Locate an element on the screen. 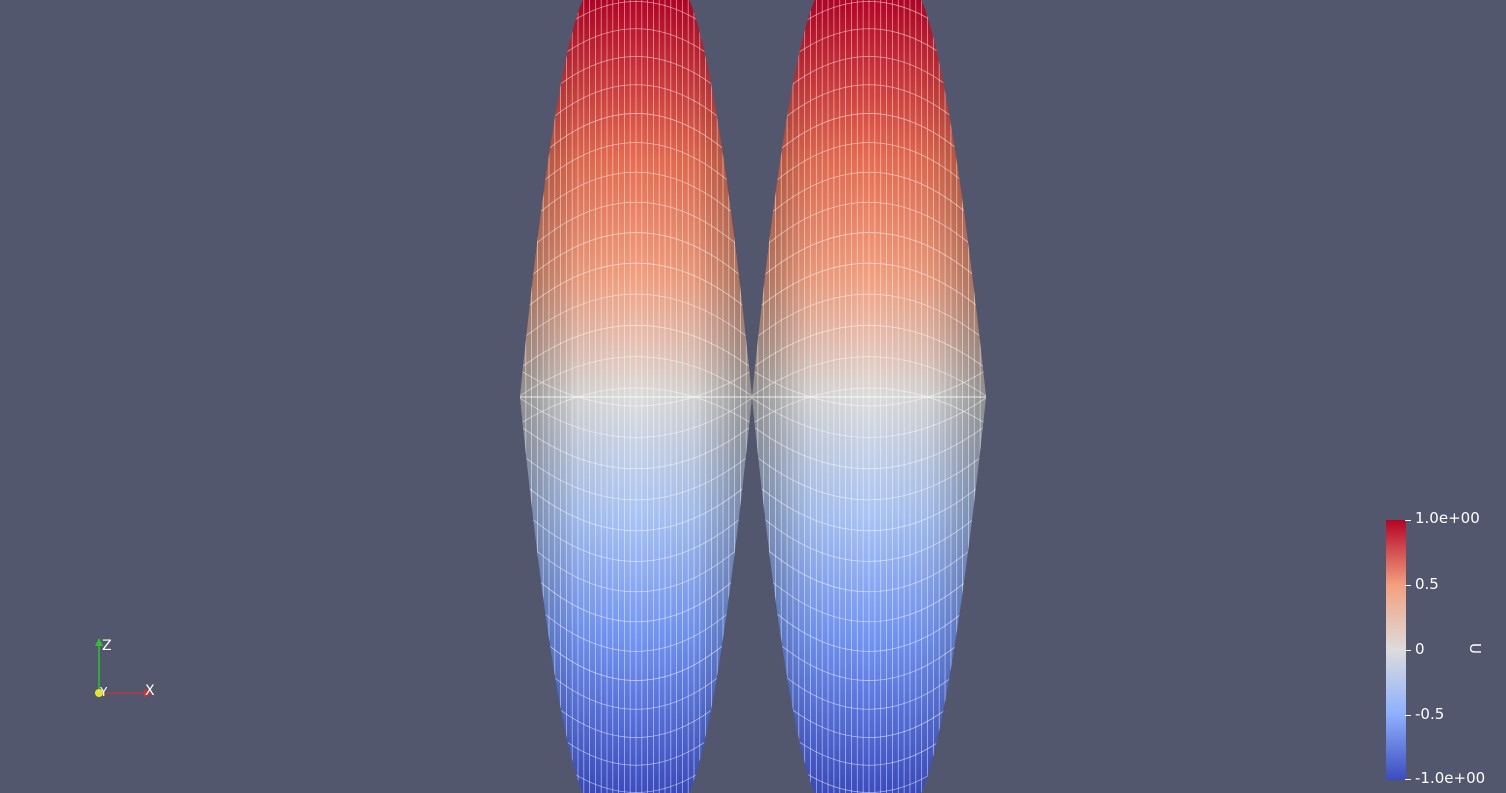 The height and width of the screenshot is (793, 1506). colorbar-title: U is located at coordinates (1475, 648).